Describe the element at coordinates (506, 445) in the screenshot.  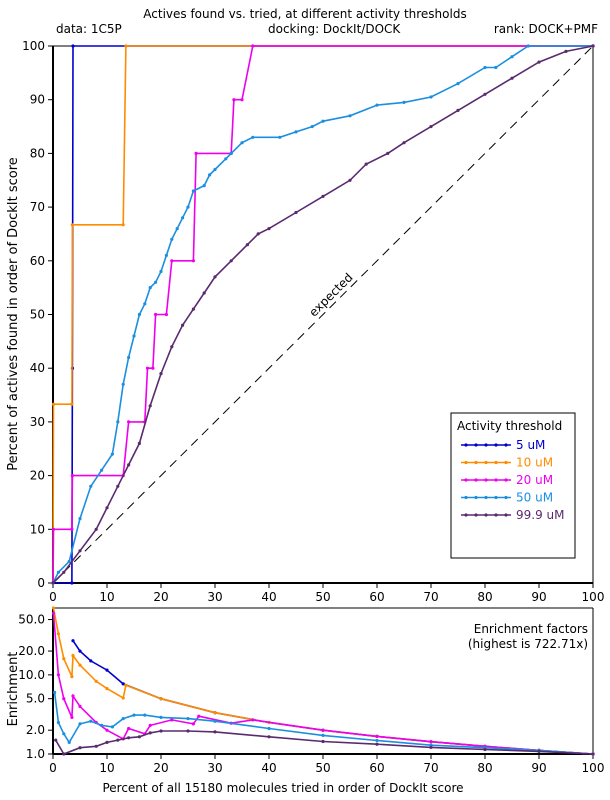
I see `legend-marker-5-um` at that location.